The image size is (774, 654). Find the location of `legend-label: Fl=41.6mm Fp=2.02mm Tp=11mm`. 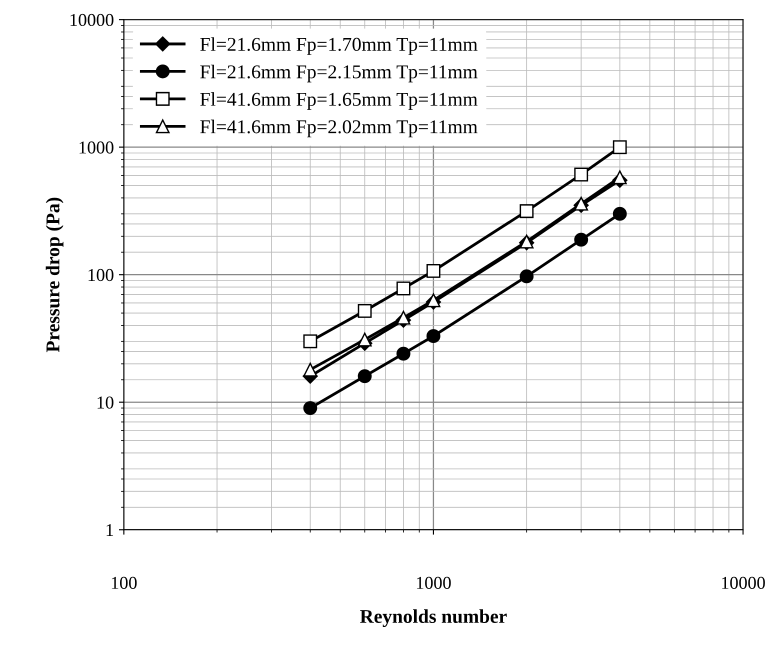

legend-label: Fl=41.6mm Fp=2.02mm Tp=11mm is located at coordinates (339, 129).